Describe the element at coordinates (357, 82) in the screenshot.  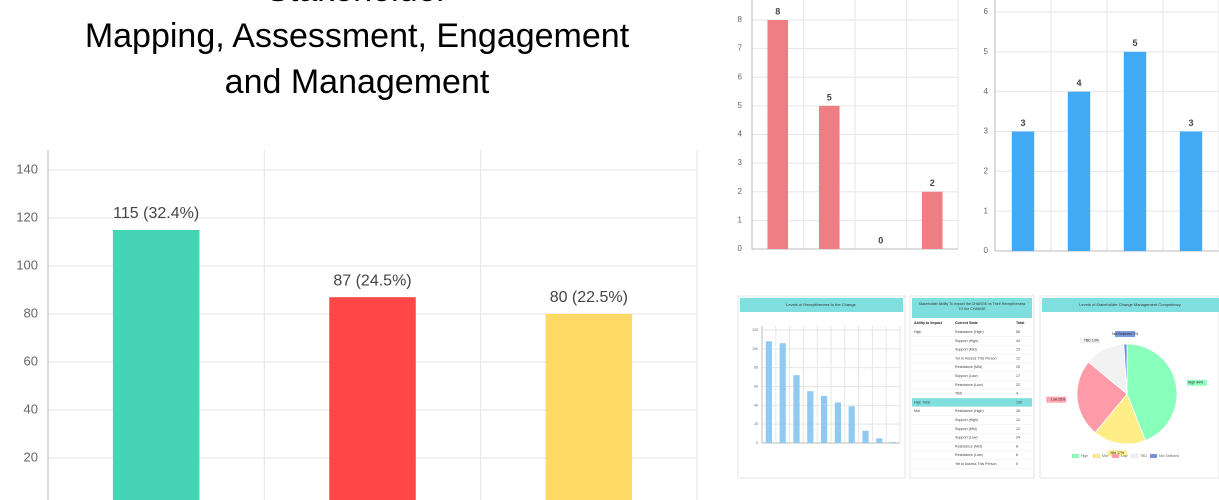
I see `title-line: and Management` at that location.